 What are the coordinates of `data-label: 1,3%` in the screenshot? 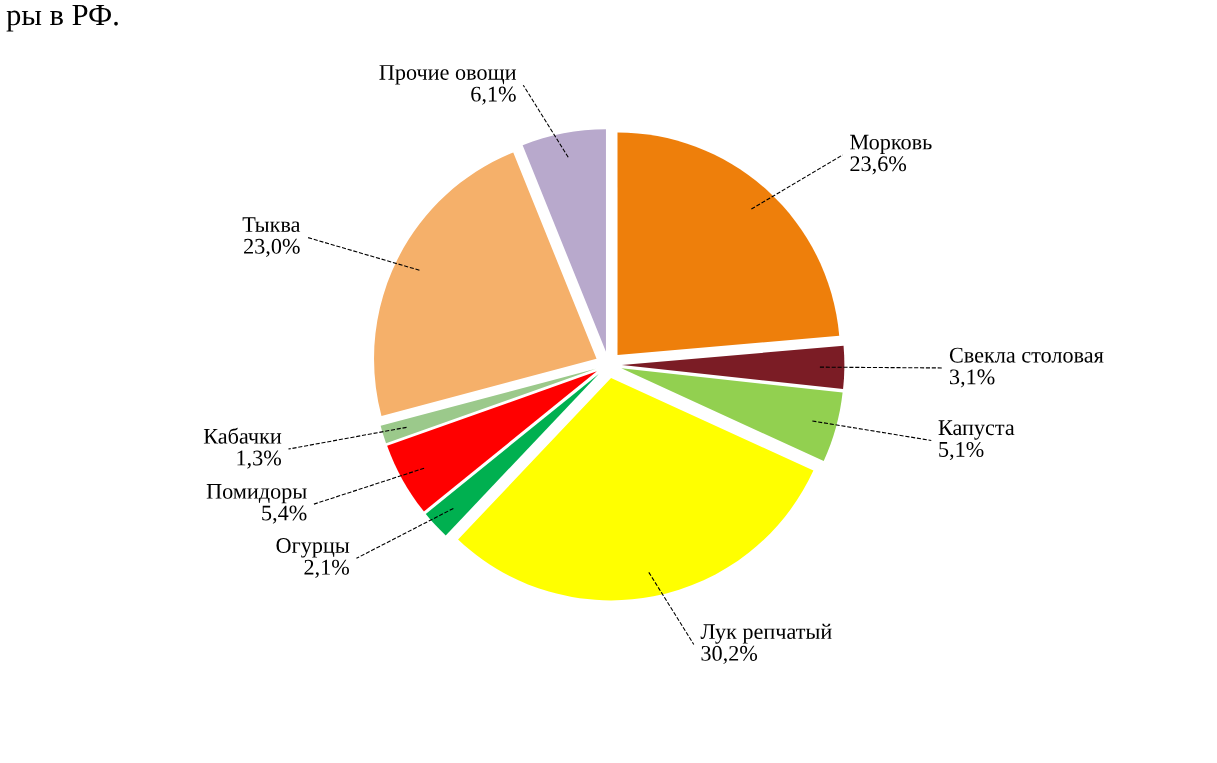 It's located at (259, 459).